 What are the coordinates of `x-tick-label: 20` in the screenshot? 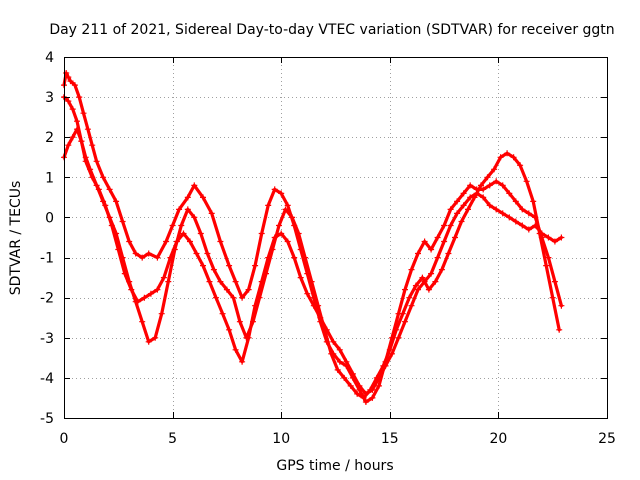 It's located at (498, 439).